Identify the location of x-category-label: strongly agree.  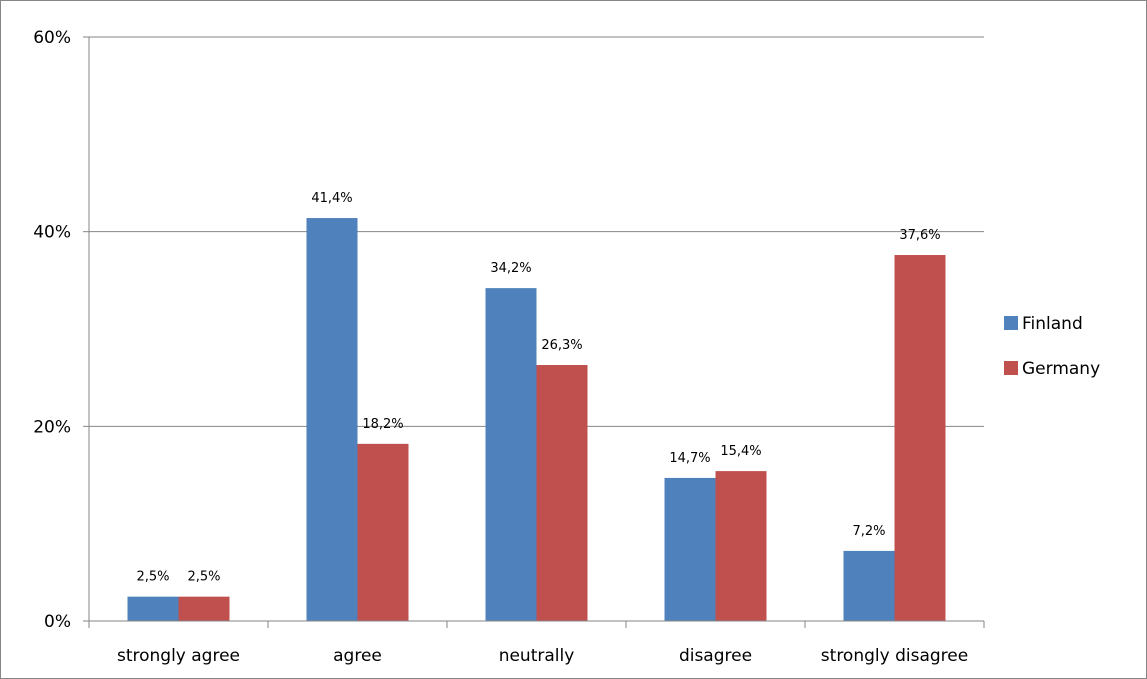
(178, 656).